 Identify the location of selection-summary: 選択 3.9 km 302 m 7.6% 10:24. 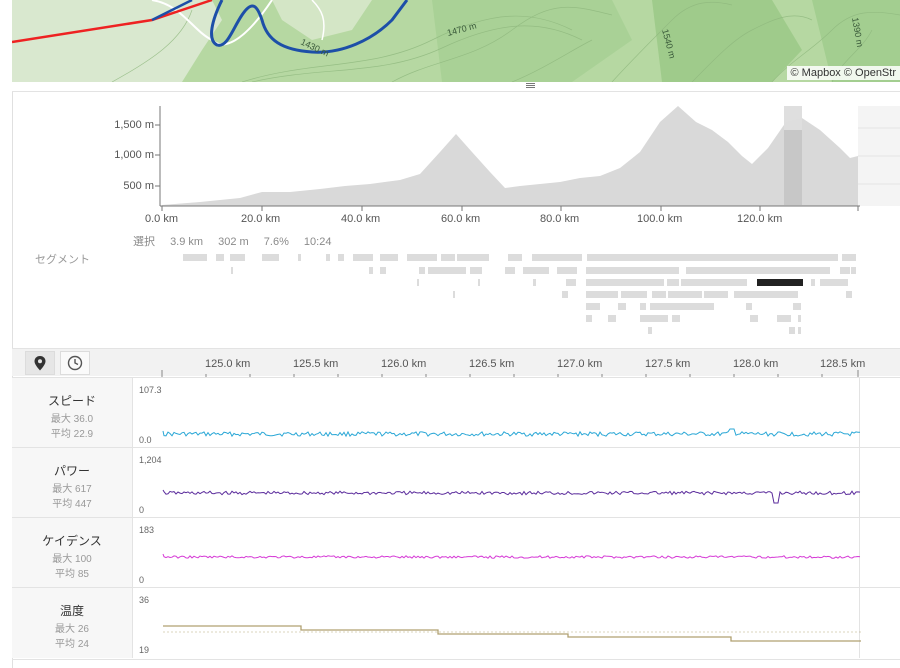
(238, 241).